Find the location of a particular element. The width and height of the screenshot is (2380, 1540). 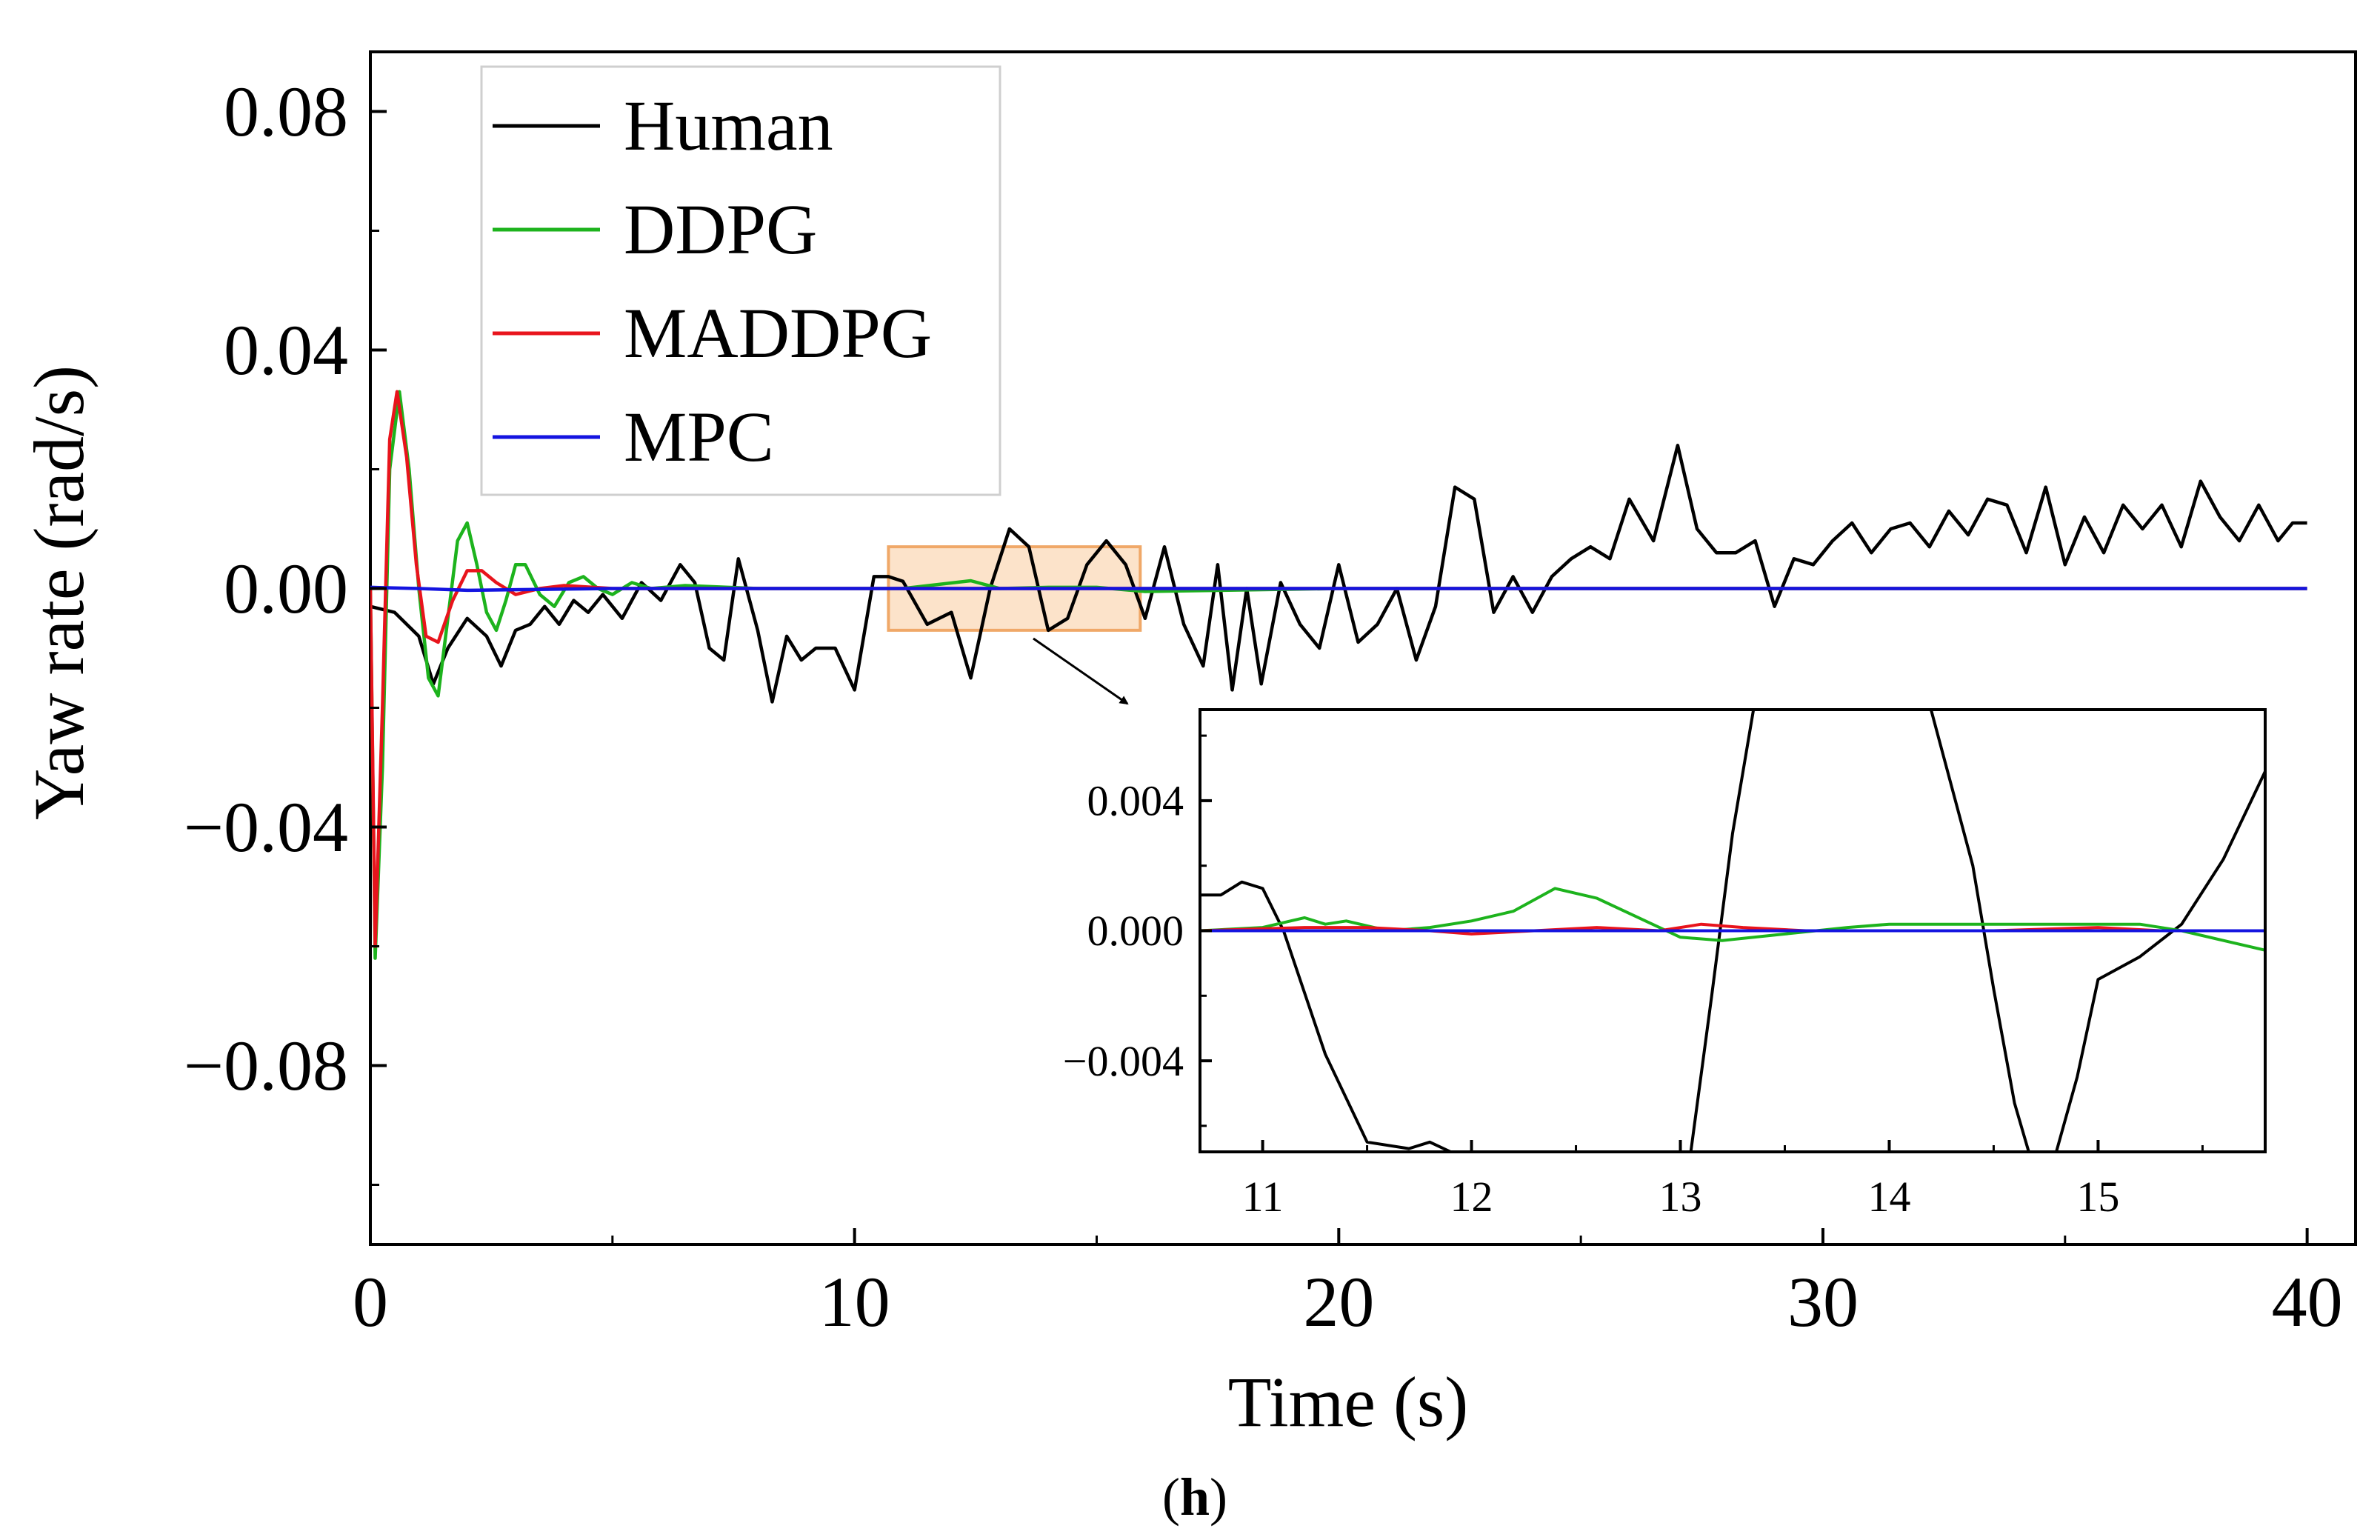

zoom-callout-arrow is located at coordinates (1081, 671).